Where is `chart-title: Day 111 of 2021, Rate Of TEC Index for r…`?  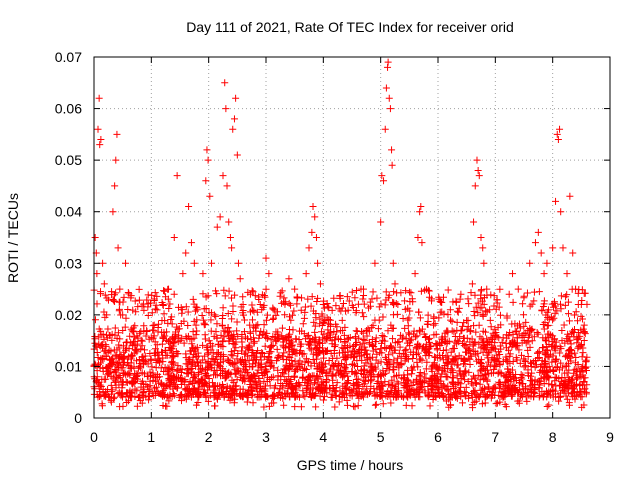
chart-title: Day 111 of 2021, Rate Of TEC Index for r… is located at coordinates (350, 27).